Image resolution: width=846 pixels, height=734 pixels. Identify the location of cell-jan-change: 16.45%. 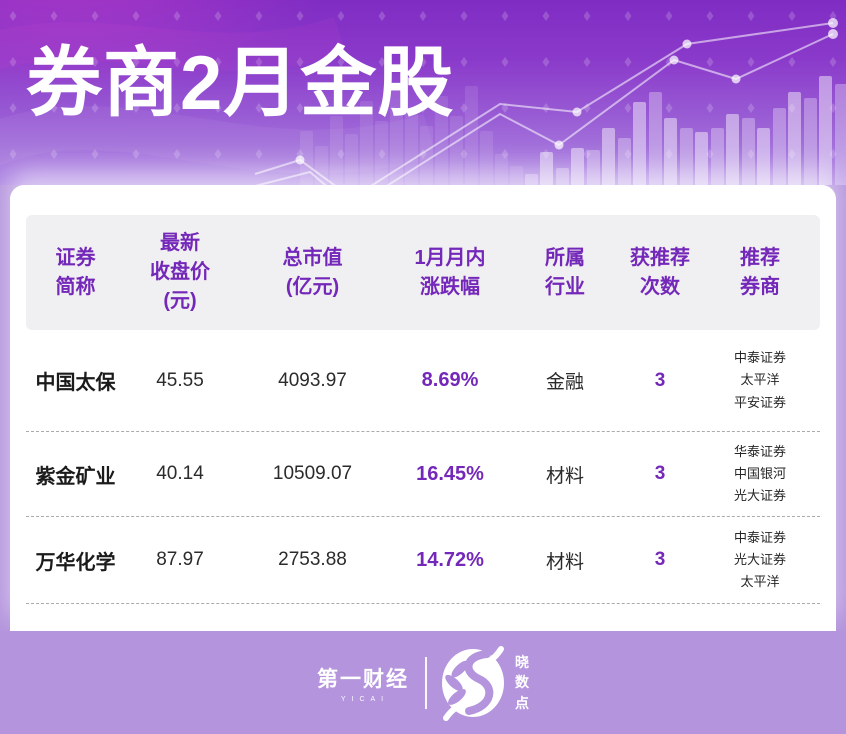
(450, 473).